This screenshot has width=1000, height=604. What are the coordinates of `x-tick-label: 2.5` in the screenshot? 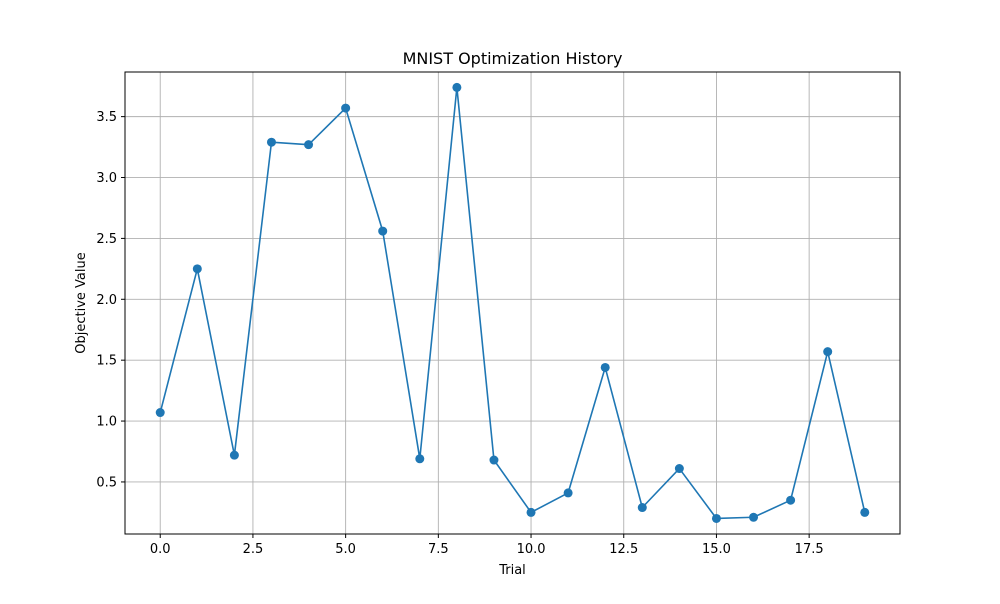 It's located at (253, 549).